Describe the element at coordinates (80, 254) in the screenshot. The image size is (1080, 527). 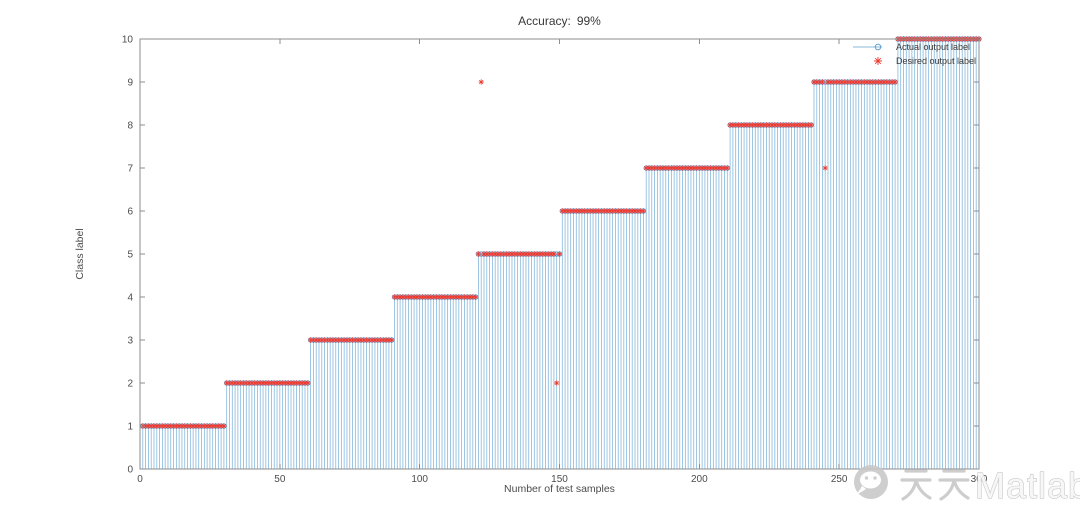
I see `y-axis-label: Class label` at that location.